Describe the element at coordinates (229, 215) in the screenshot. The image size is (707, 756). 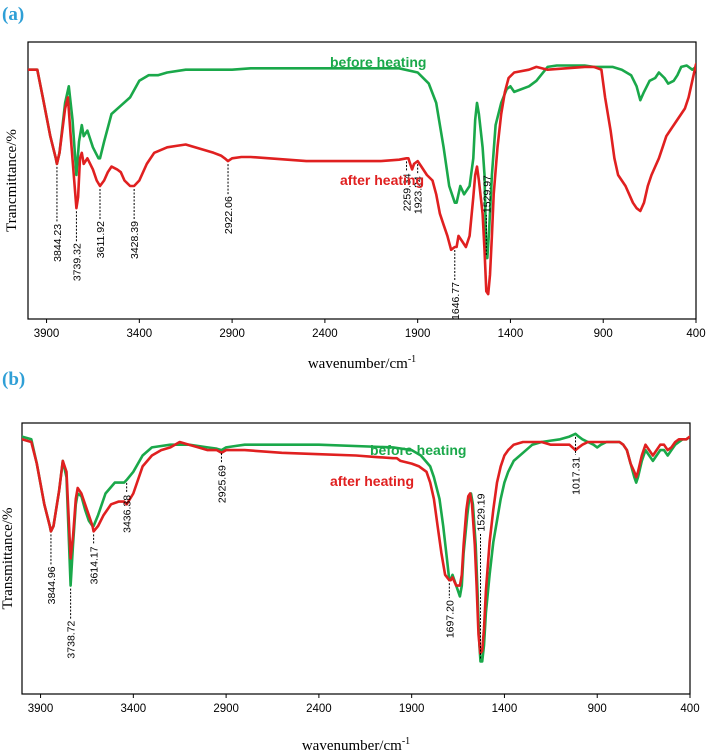
I see `peak-label: 2922.06` at that location.